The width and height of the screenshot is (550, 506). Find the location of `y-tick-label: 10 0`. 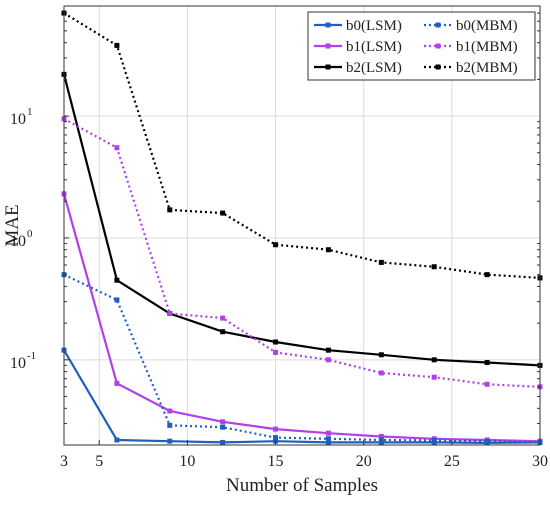

y-tick-label: 10 0 is located at coordinates (21, 239).